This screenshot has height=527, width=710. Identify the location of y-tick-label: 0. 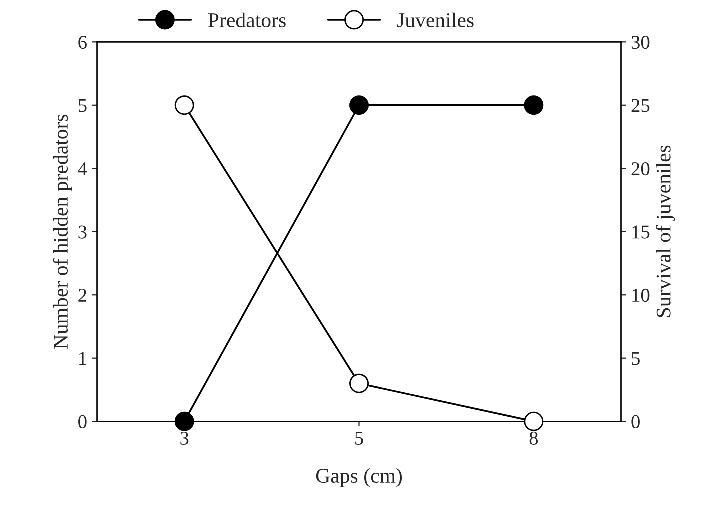
(82, 422).